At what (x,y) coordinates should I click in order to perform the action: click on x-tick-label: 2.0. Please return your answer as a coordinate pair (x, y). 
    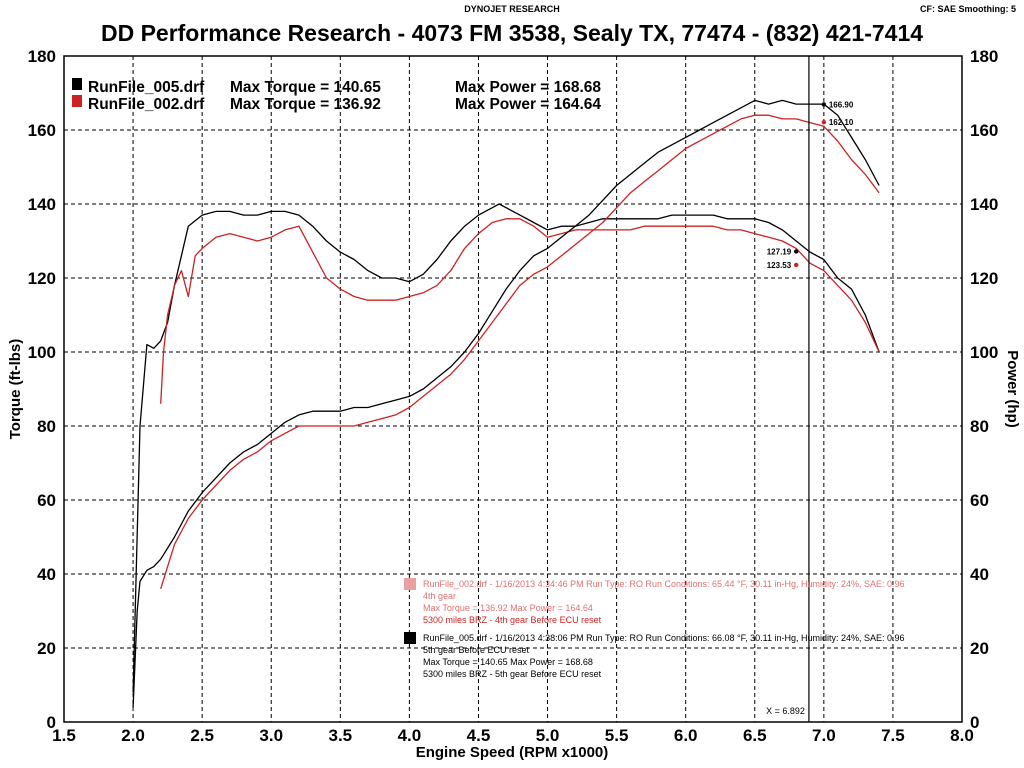
    Looking at the image, I should click on (133, 735).